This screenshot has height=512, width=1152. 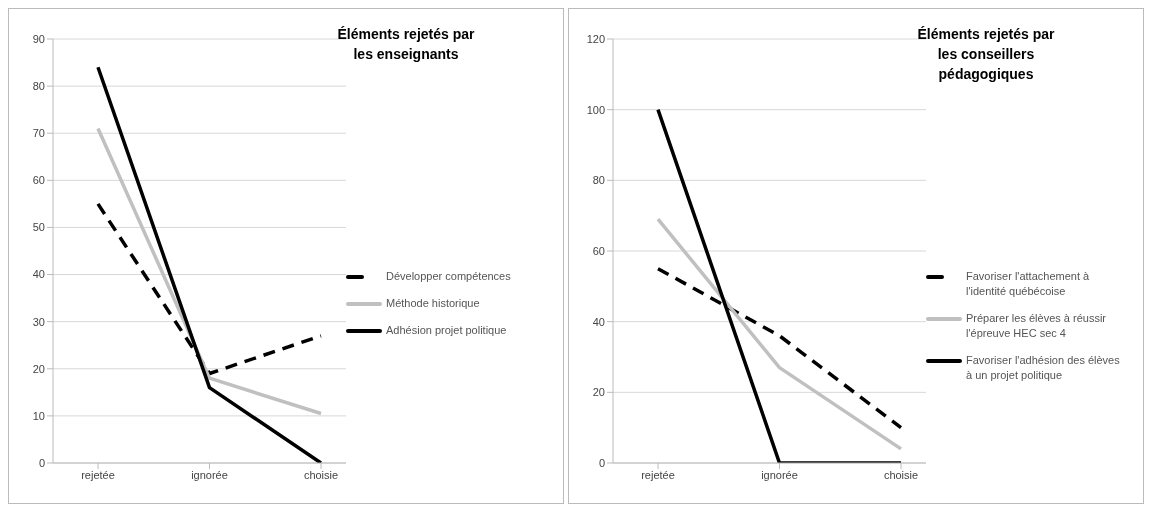 I want to click on y-tick-label: 90, so click(x=38, y=38).